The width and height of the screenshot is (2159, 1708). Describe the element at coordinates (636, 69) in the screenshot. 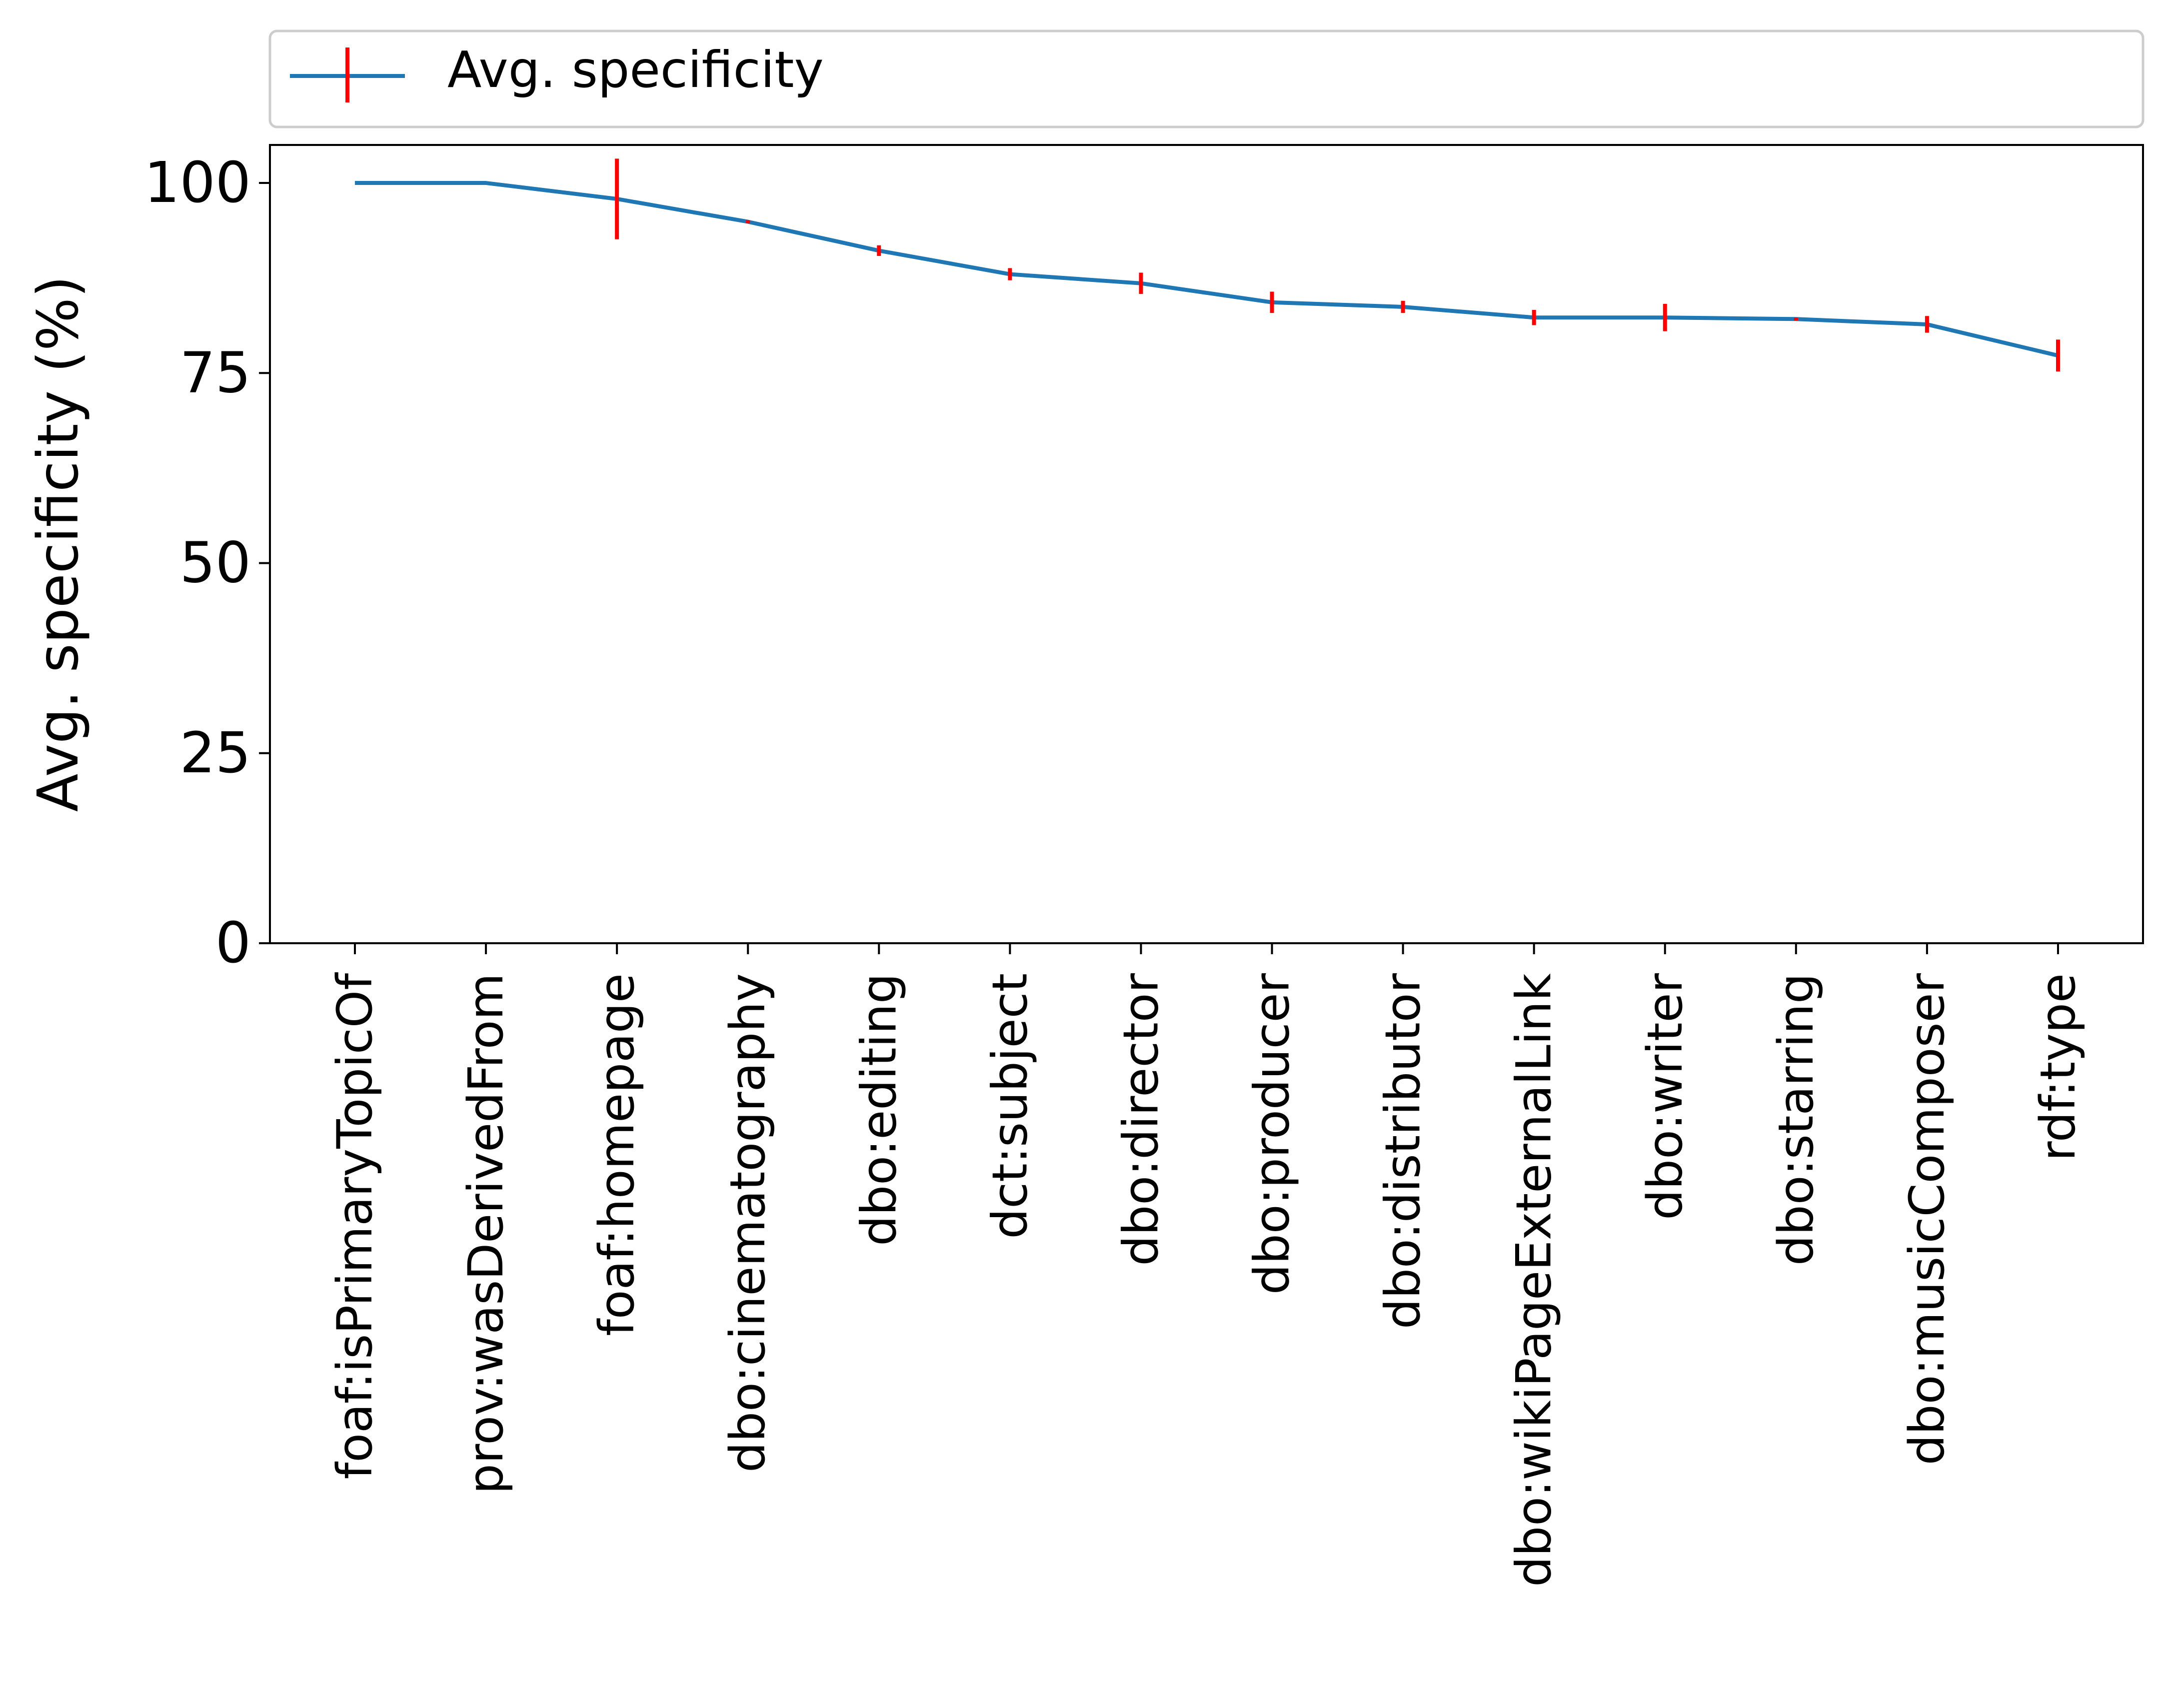

I see `legend-label: Avg. specificity` at that location.